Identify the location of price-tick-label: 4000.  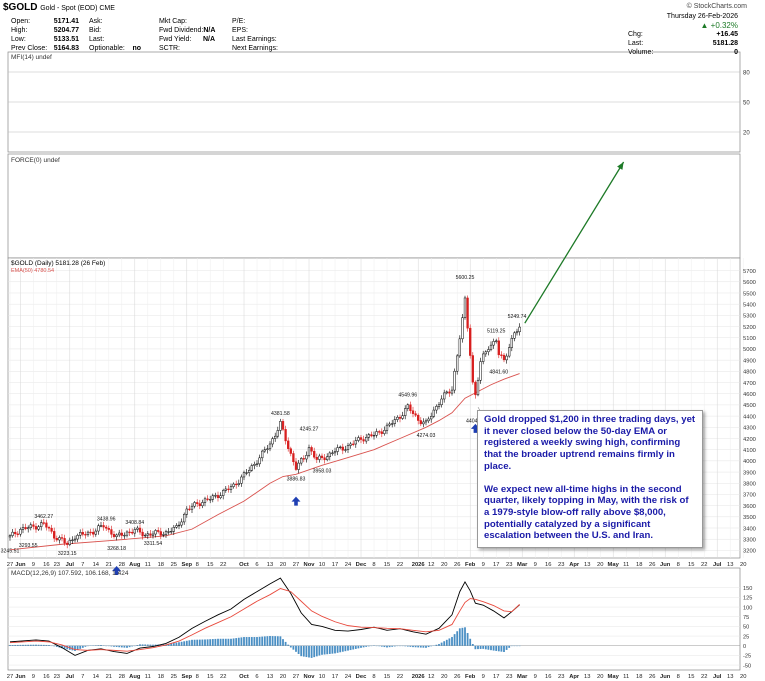
(749, 462).